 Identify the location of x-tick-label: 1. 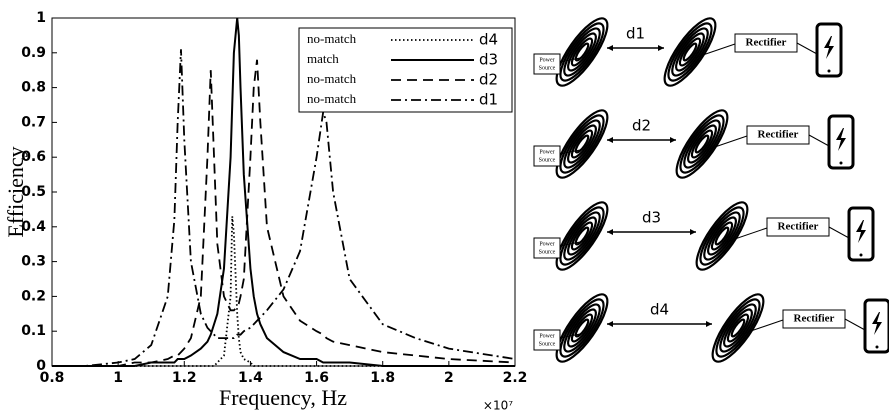
(118, 378).